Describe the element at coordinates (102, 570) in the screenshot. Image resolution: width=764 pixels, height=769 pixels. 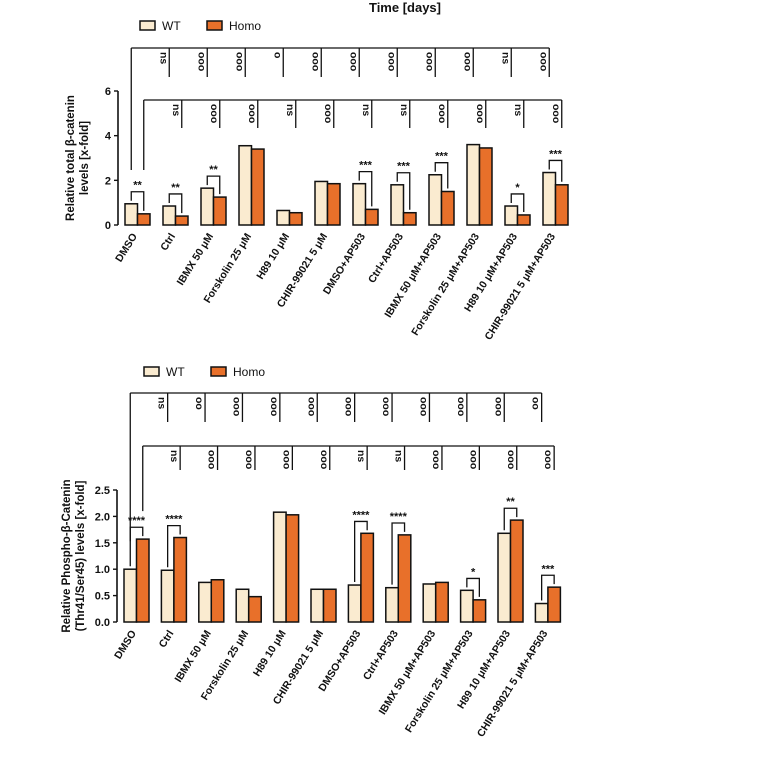
I see `y-tick-label: 1.0` at that location.